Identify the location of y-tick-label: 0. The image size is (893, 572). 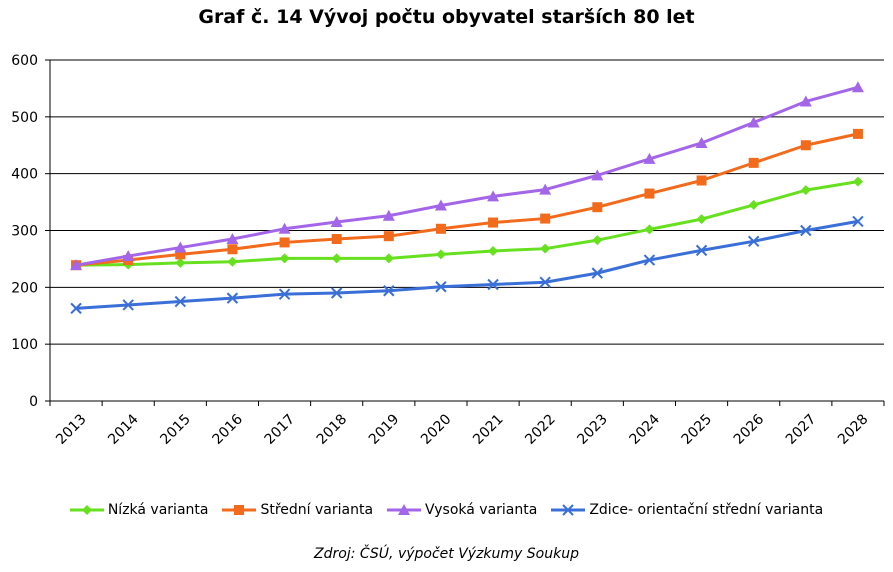
(33, 402).